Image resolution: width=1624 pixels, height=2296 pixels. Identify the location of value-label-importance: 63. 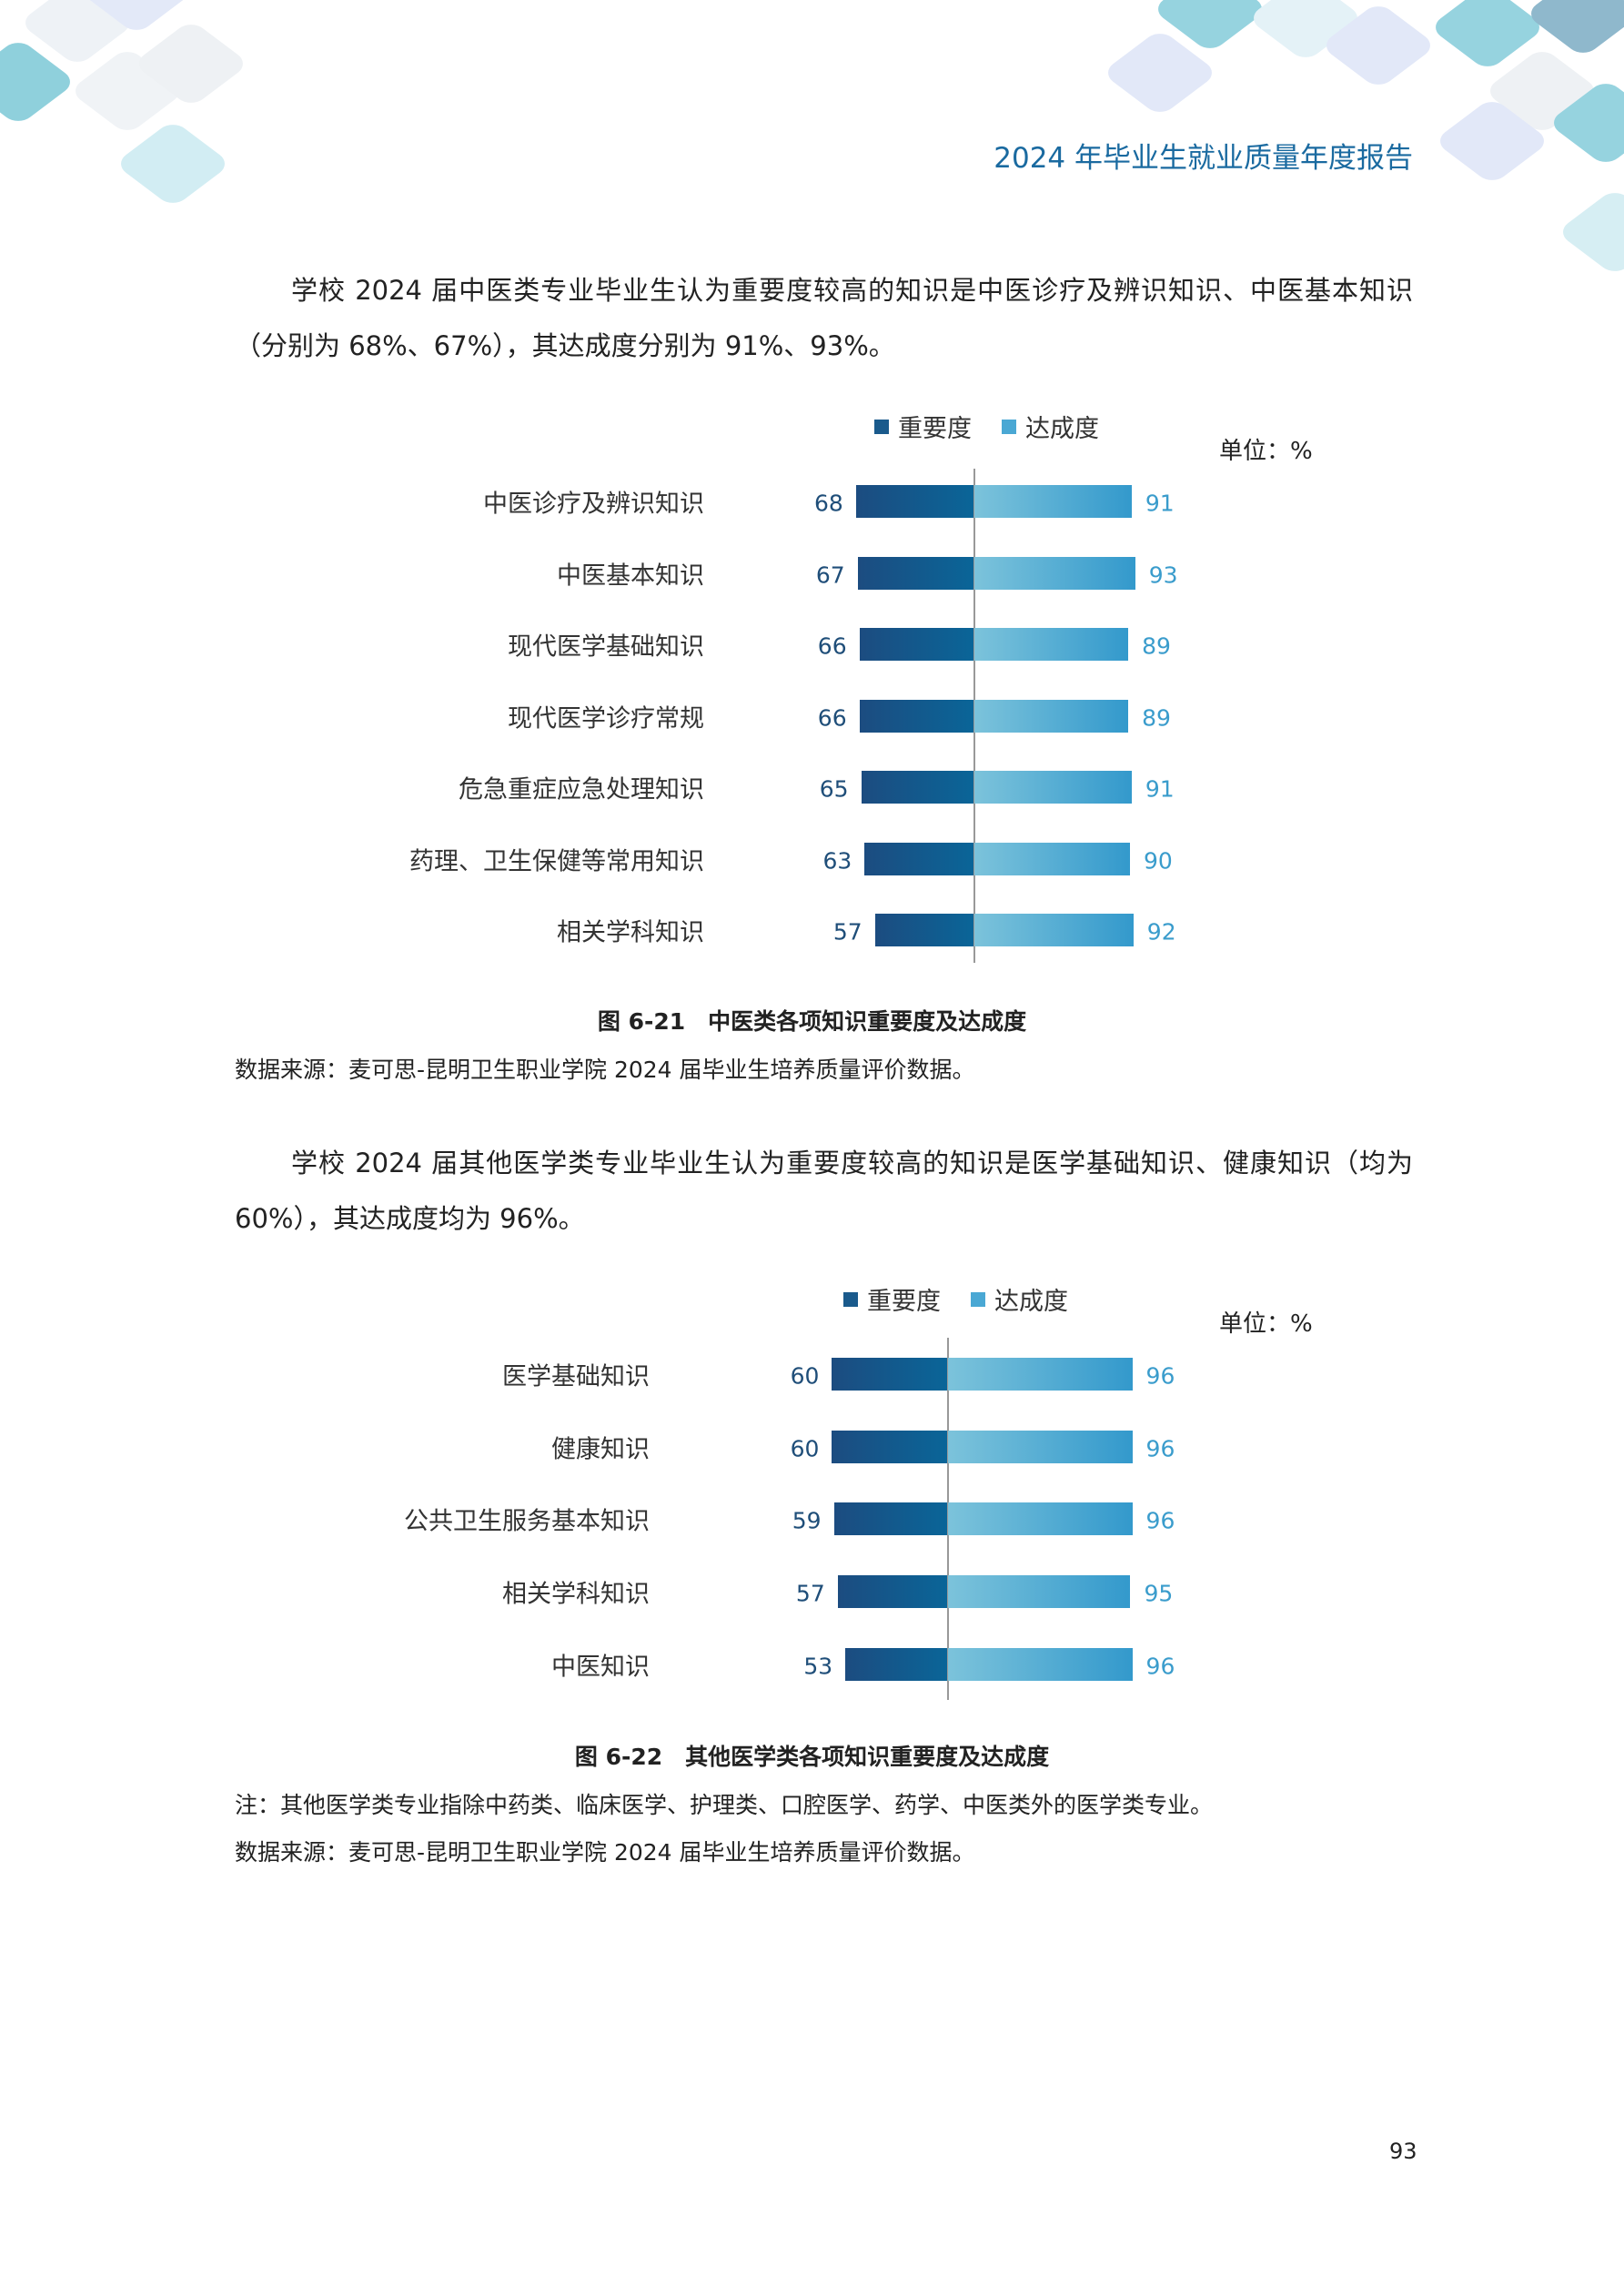
(837, 861).